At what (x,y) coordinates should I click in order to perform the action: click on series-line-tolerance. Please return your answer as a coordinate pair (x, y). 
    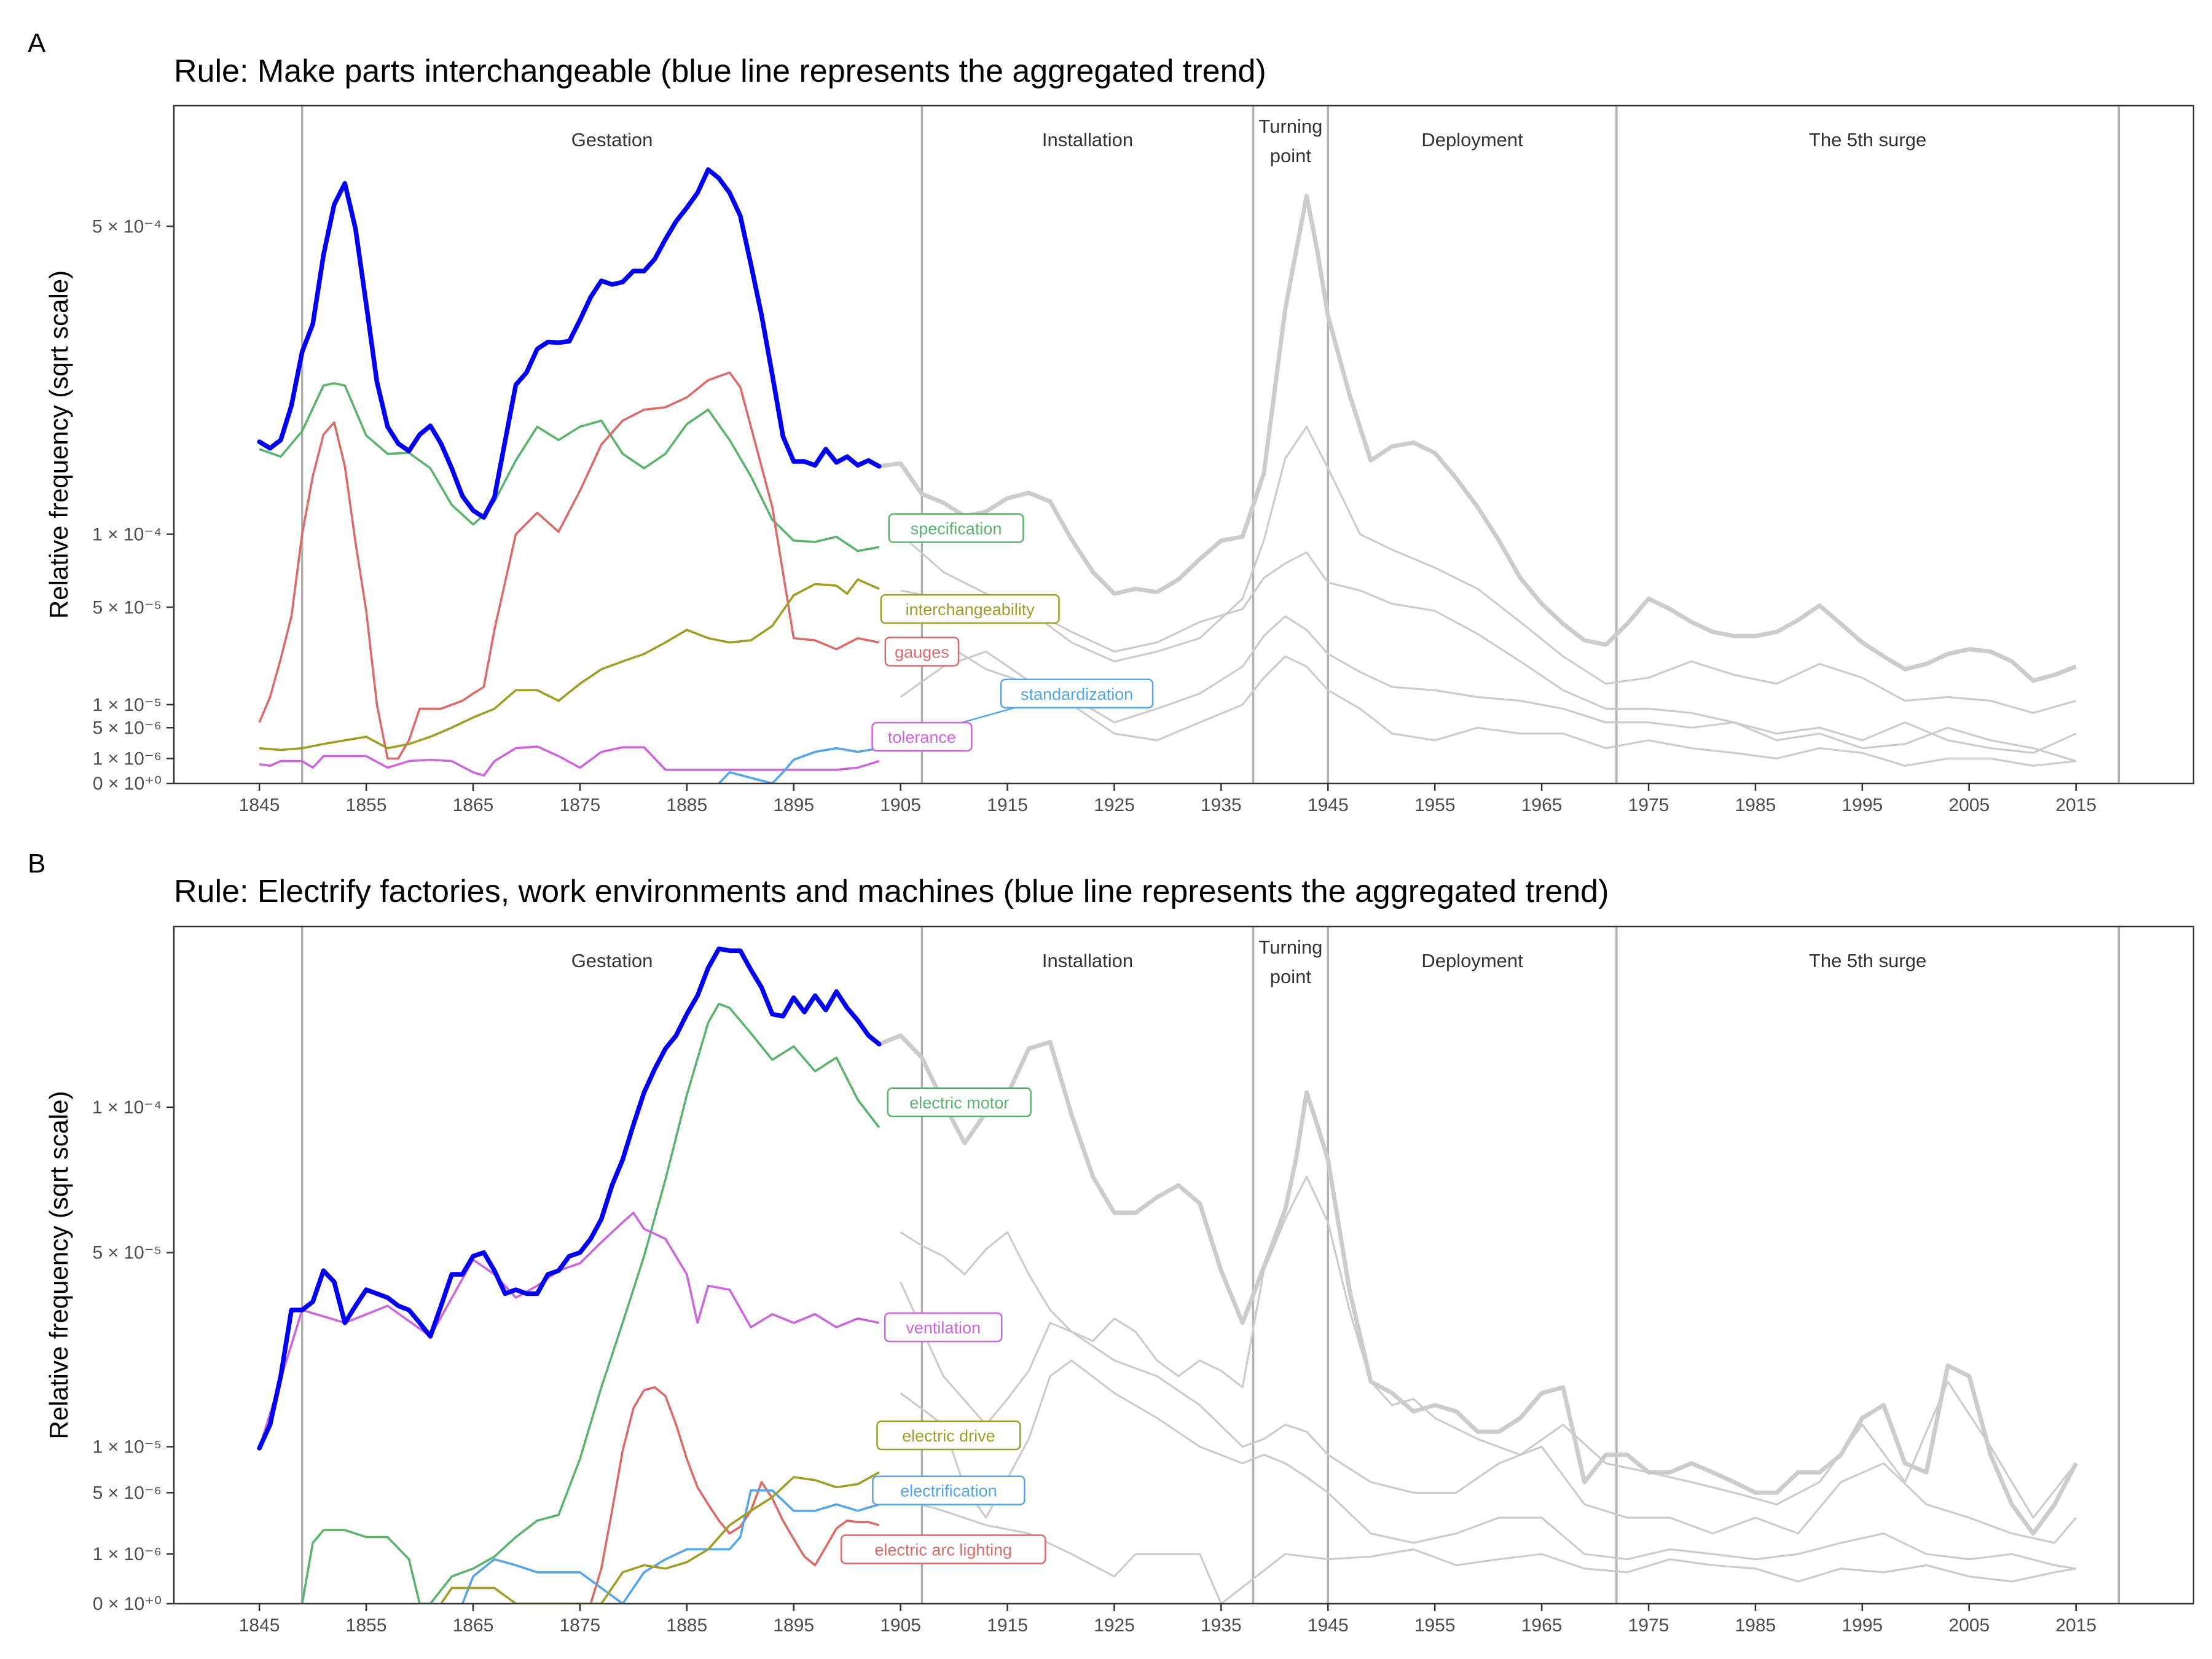
    Looking at the image, I should click on (569, 761).